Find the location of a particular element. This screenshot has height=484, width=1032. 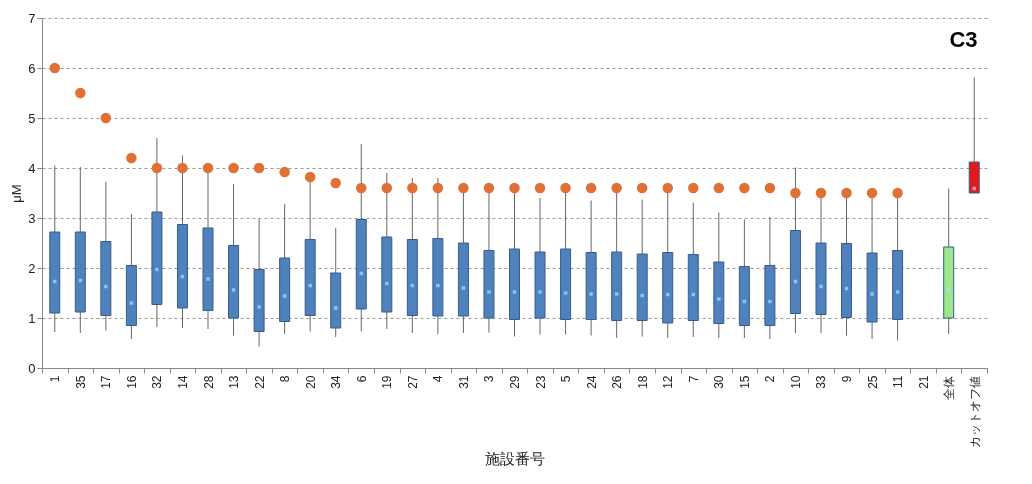

x-tick-label: カットオフ値 is located at coordinates (974, 411).